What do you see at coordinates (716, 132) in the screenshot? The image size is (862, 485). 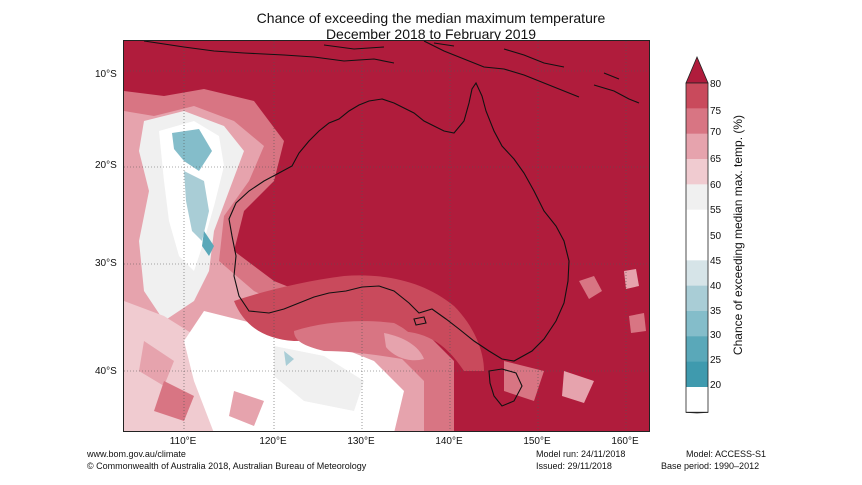 I see `colorbar-tick-70: 70` at bounding box center [716, 132].